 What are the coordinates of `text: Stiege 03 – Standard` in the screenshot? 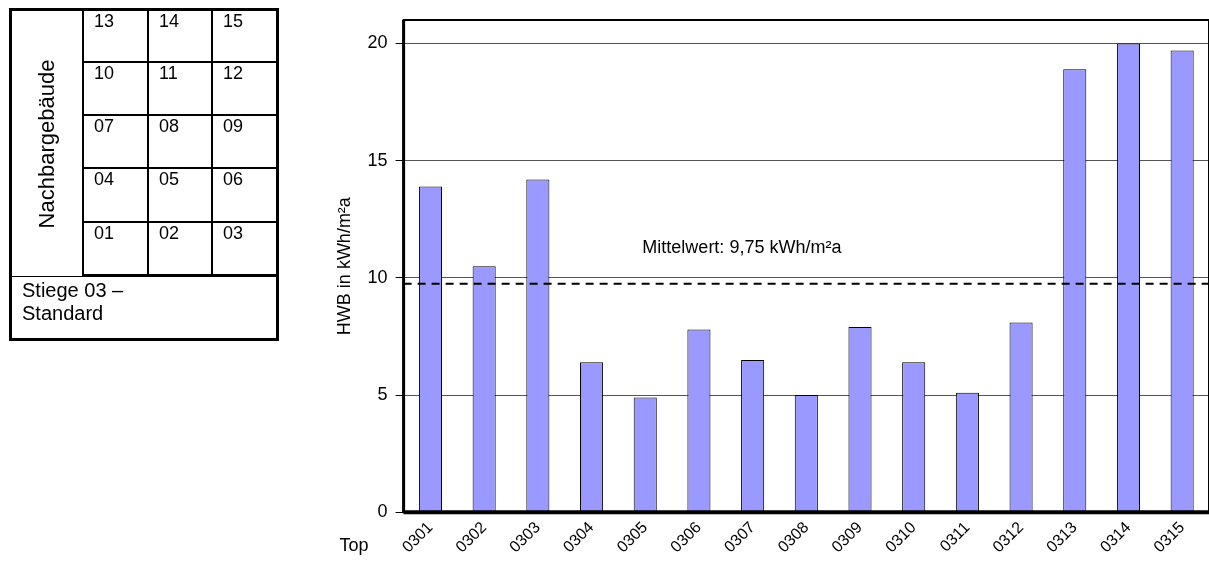 It's located at (73, 302).